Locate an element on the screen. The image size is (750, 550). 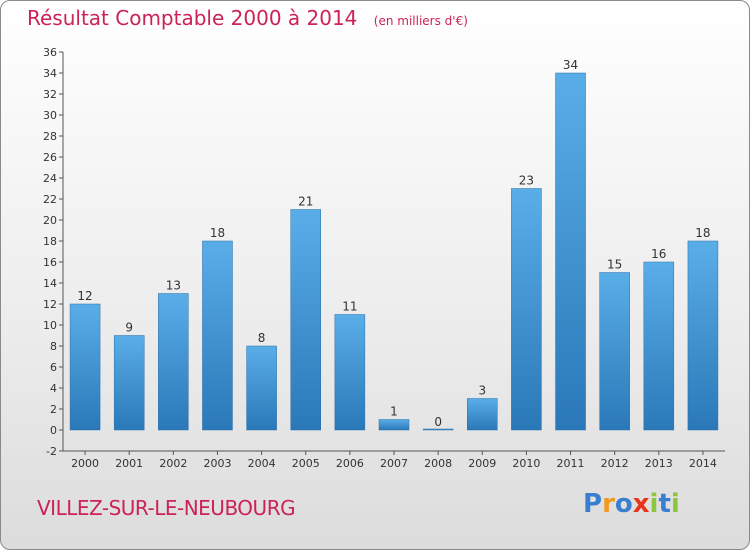
data-label-2002: 13 is located at coordinates (173, 286).